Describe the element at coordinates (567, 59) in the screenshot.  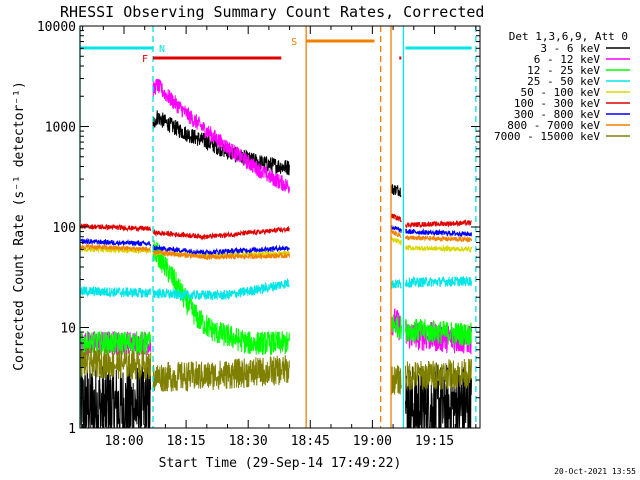
I see `legend-label: 6 - 12 keV` at that location.